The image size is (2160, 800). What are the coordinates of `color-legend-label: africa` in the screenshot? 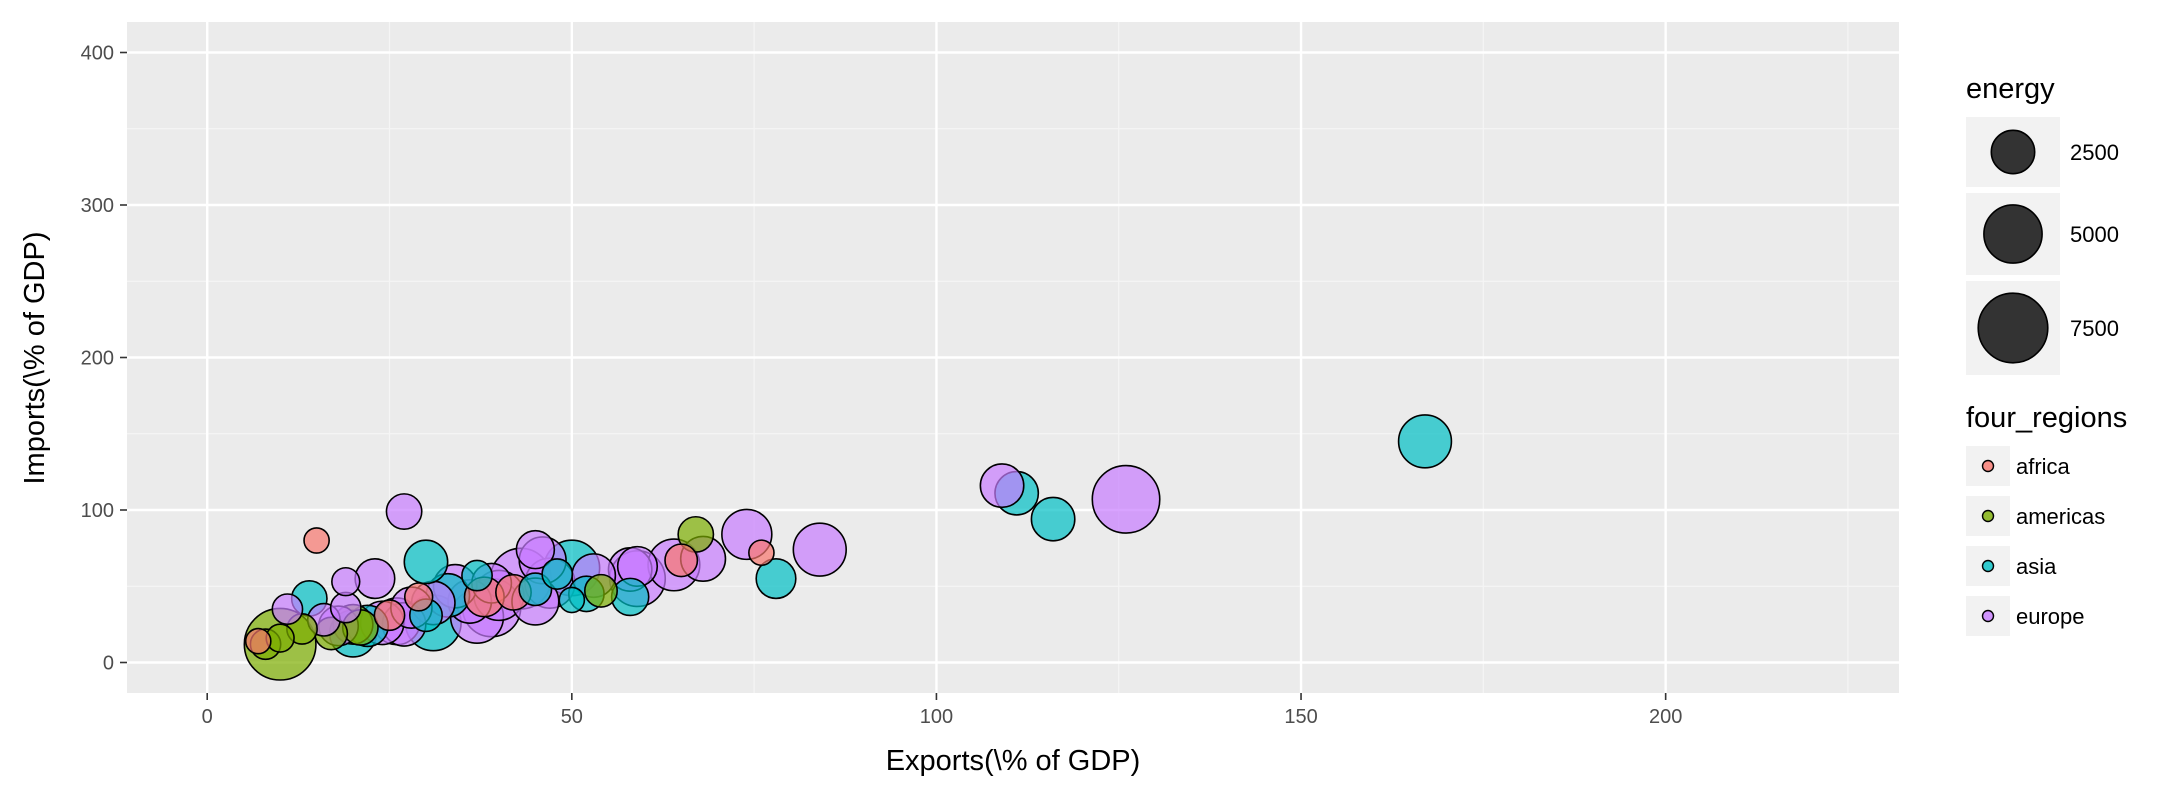 It's located at (2043, 466).